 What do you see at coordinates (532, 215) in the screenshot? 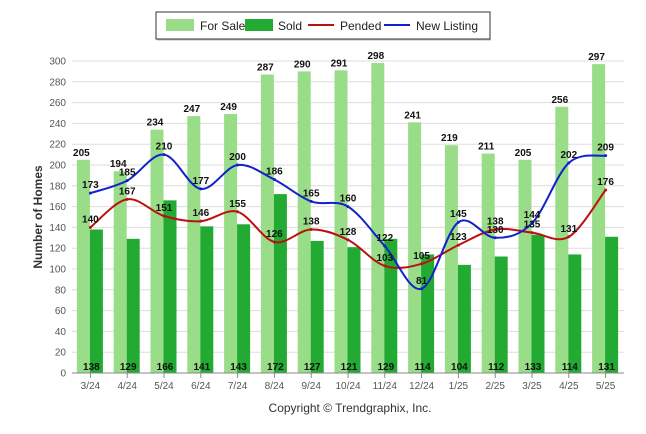
I see `new-listing-data-label: 144` at bounding box center [532, 215].